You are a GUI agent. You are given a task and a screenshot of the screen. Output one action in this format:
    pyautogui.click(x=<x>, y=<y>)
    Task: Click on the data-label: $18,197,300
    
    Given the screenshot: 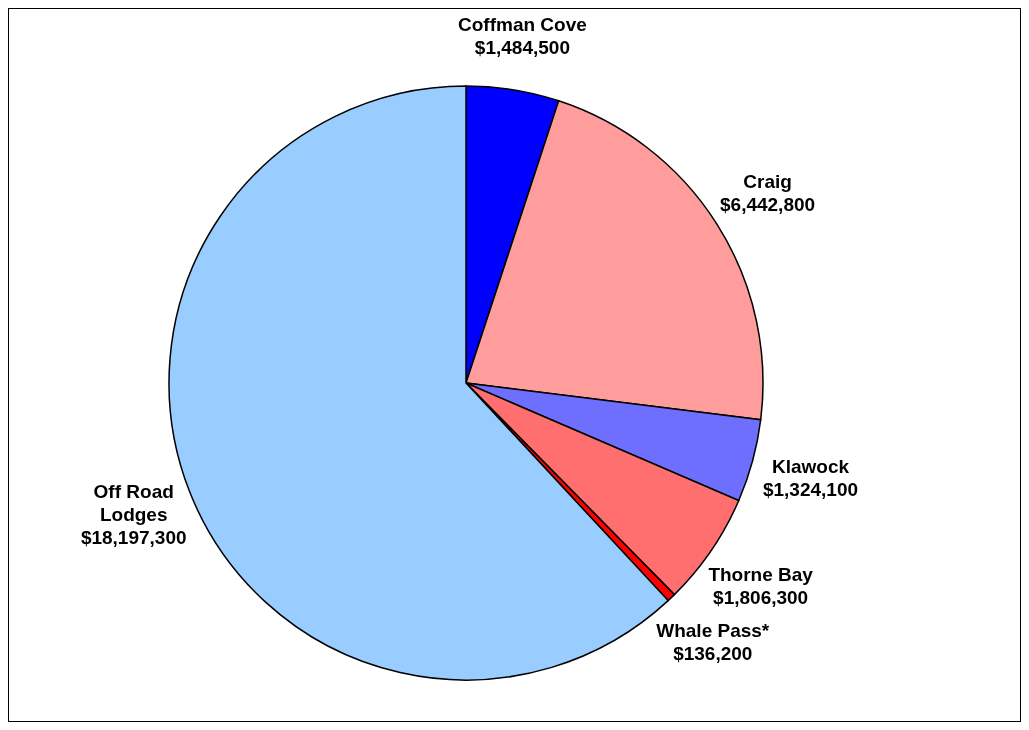 What is the action you would take?
    pyautogui.click(x=133, y=538)
    